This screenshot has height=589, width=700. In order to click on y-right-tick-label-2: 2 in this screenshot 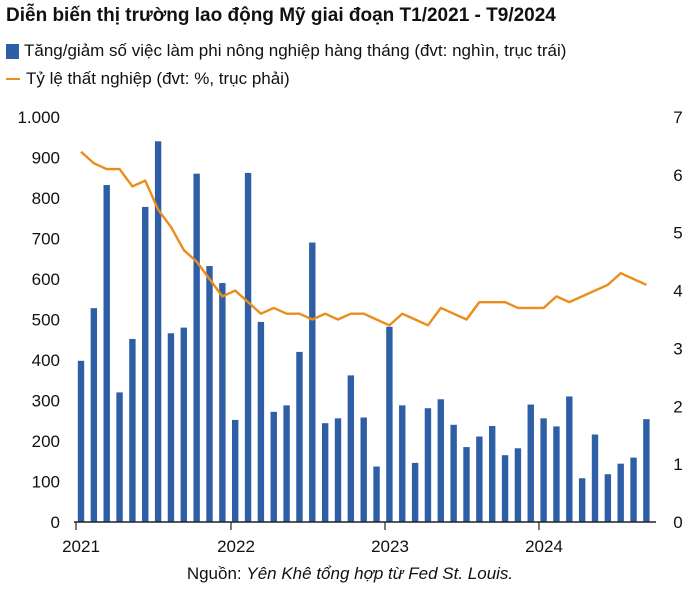, I will do `click(677, 406)`.